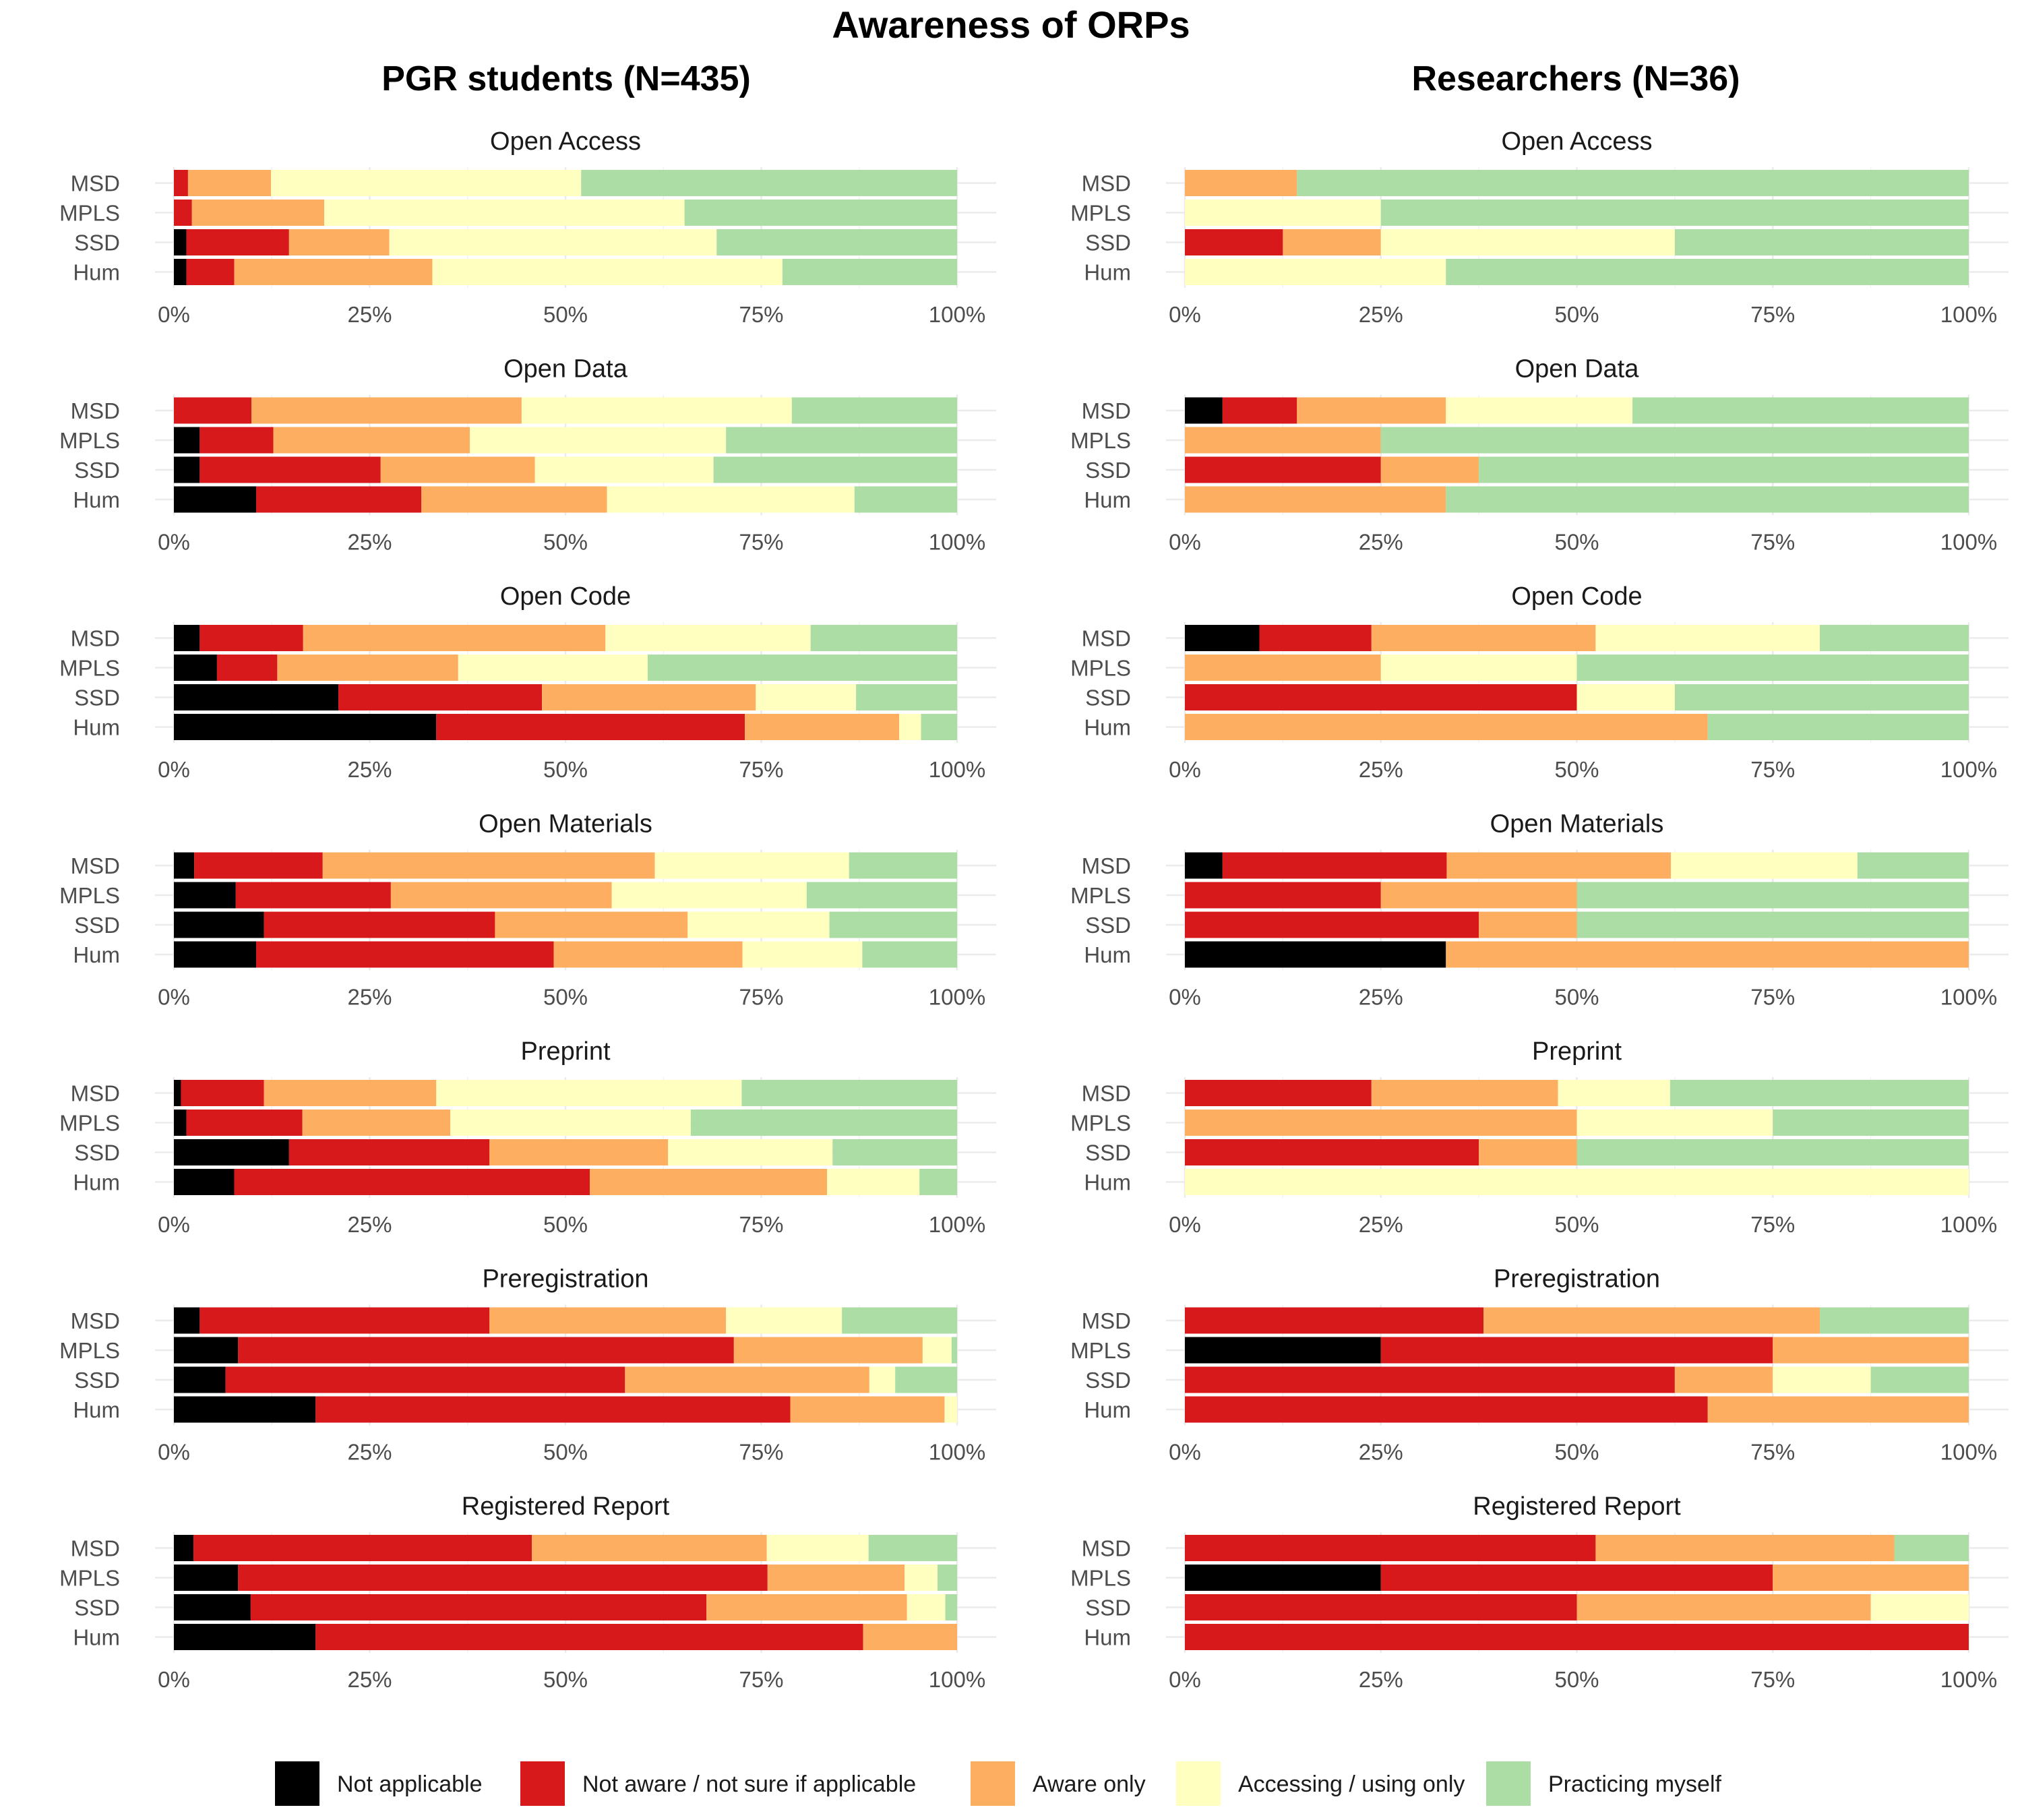 The width and height of the screenshot is (2022, 1820). What do you see at coordinates (1089, 1784) in the screenshot?
I see `legend-label: Aware only` at bounding box center [1089, 1784].